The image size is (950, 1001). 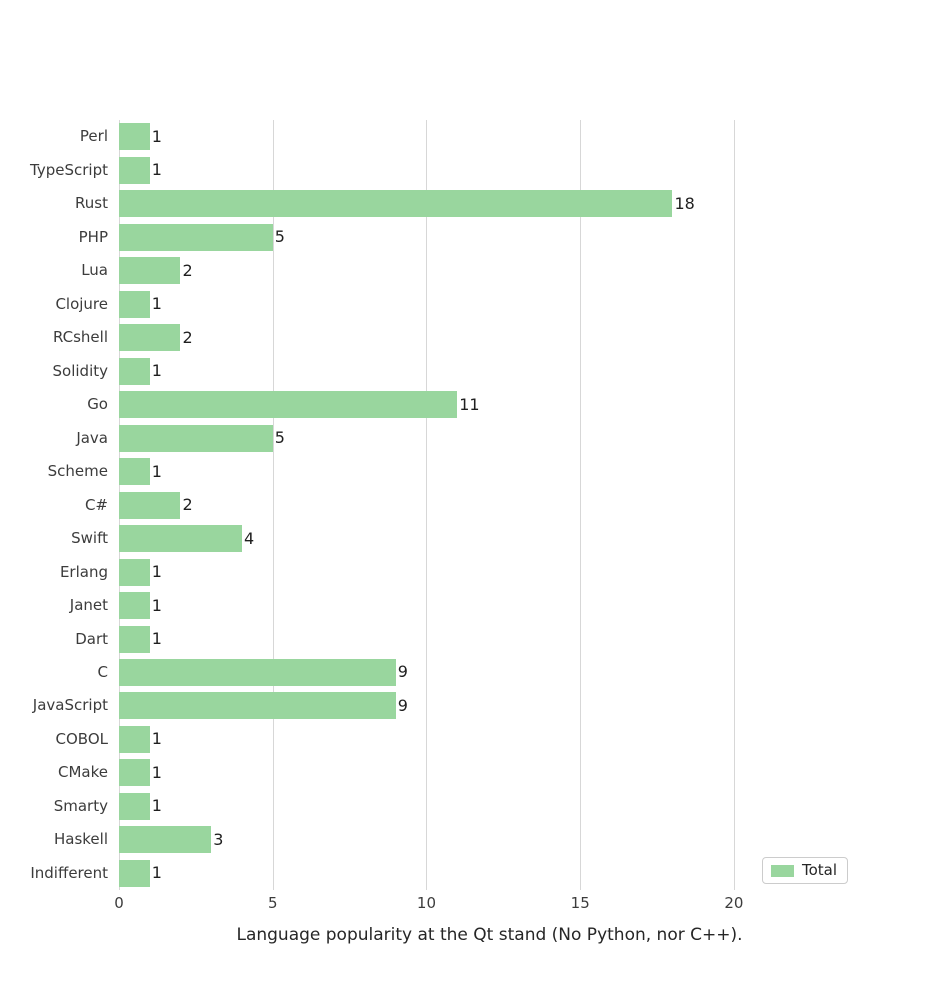 What do you see at coordinates (468, 437) in the screenshot?
I see `bar-row: Java 5` at bounding box center [468, 437].